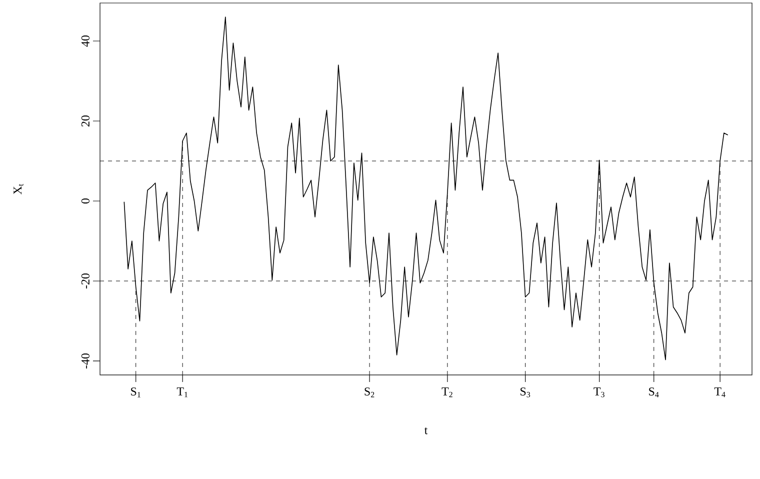  What do you see at coordinates (369, 393) in the screenshot?
I see `x-tick-label: S$_{2}$` at bounding box center [369, 393].